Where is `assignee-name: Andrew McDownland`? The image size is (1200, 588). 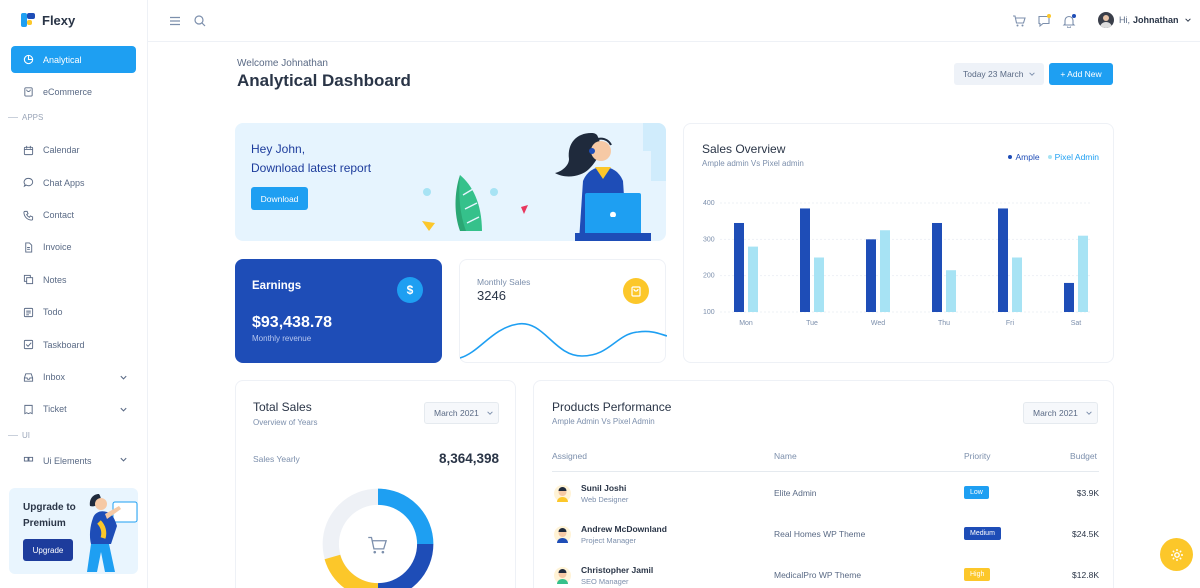
assignee-name: Andrew McDownland is located at coordinates (624, 529).